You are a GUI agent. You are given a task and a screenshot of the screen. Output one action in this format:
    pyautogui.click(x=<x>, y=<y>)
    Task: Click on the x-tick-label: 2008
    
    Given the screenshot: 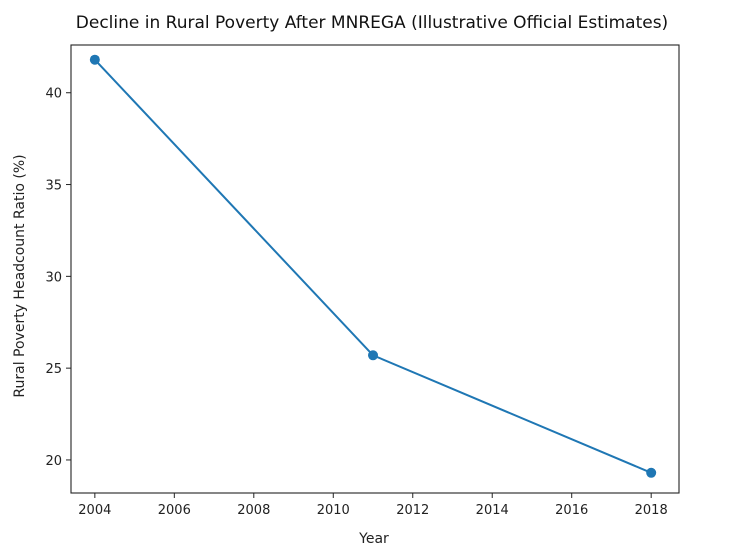 What is the action you would take?
    pyautogui.click(x=253, y=510)
    